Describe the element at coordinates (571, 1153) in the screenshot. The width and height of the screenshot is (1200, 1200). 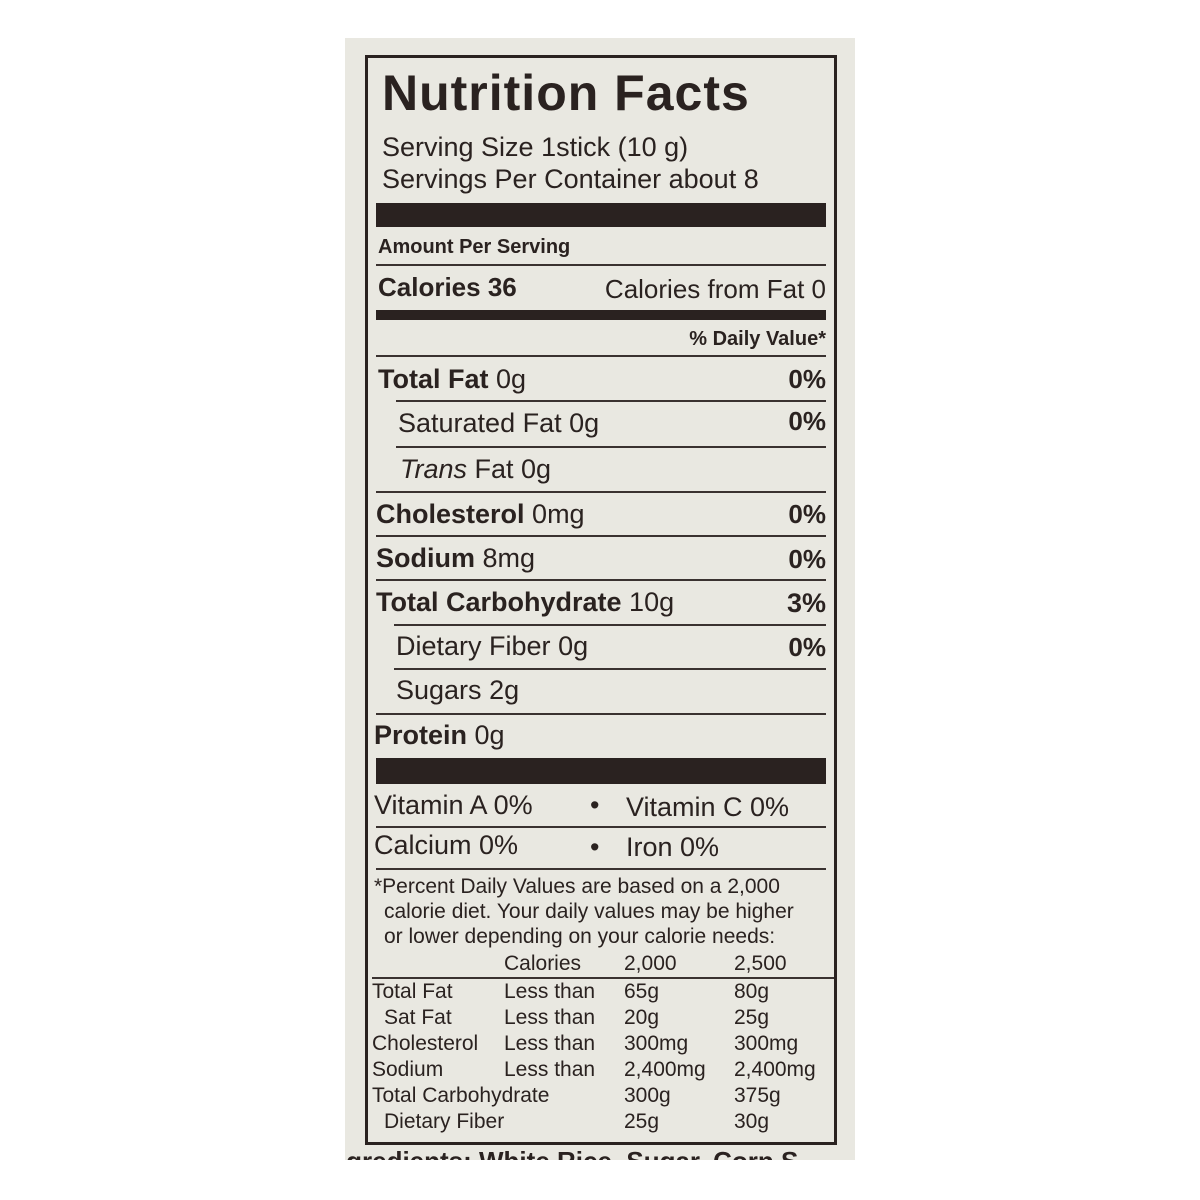
I see `ingredients-partial: Ingredients: White Rice, Sugar, Corn S` at that location.